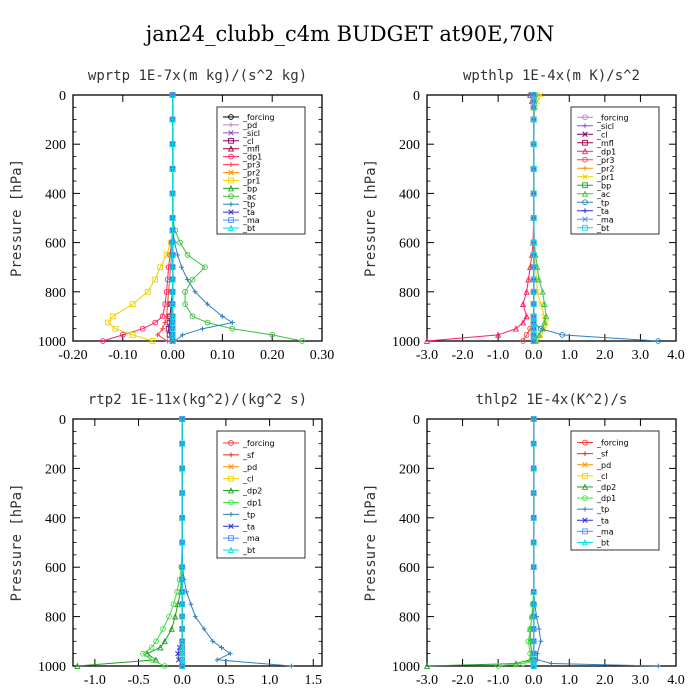 Image resolution: width=700 pixels, height=700 pixels. What do you see at coordinates (602, 542) in the screenshot?
I see `legend-label: _bt` at bounding box center [602, 542].